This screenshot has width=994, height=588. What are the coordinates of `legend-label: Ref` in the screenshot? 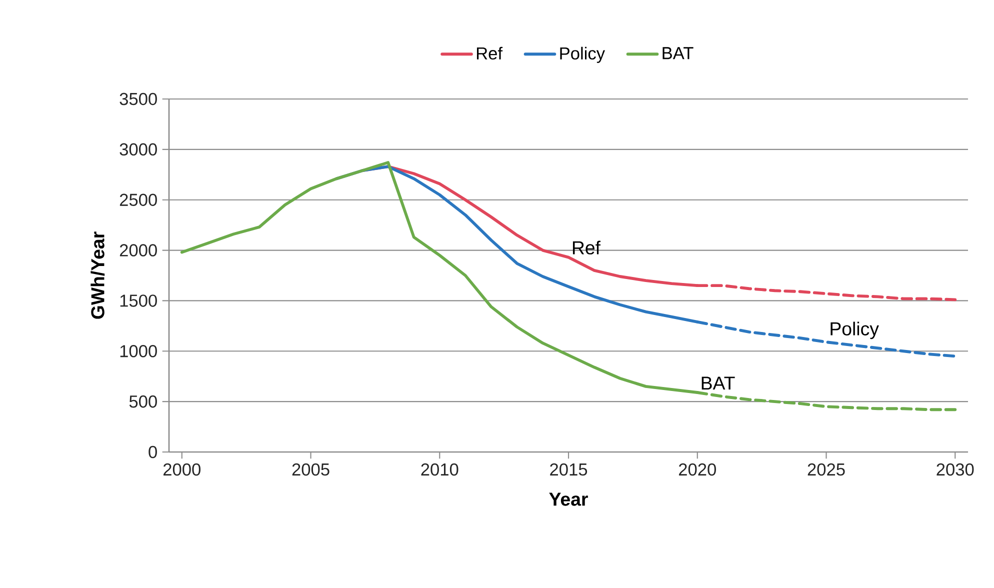 It's located at (489, 53).